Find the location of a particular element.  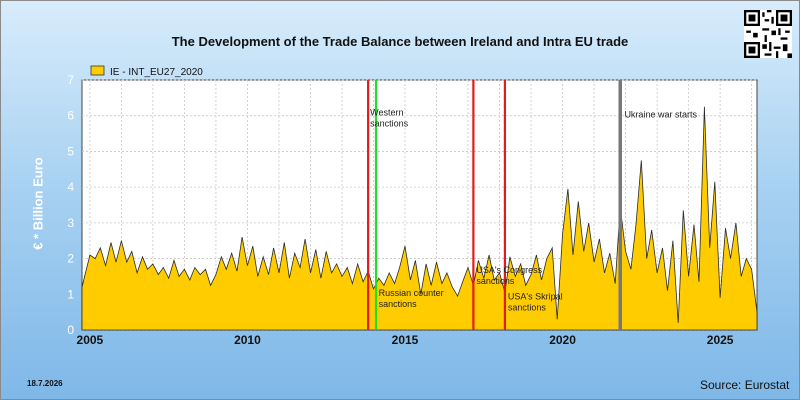

y-tick-label: 7 is located at coordinates (70, 80).